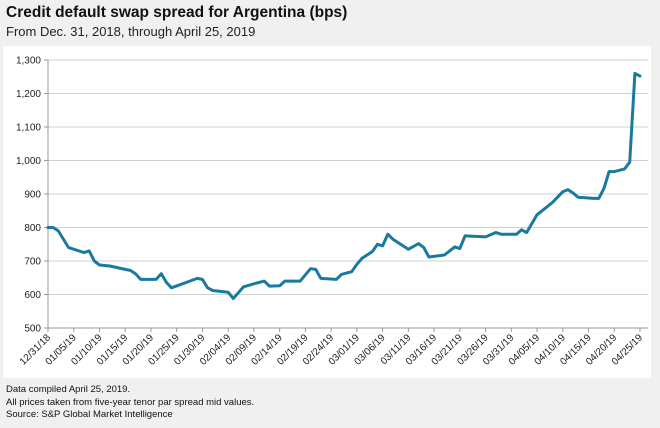 The image size is (660, 428). What do you see at coordinates (32, 329) in the screenshot?
I see `y-tick-label: 500` at bounding box center [32, 329].